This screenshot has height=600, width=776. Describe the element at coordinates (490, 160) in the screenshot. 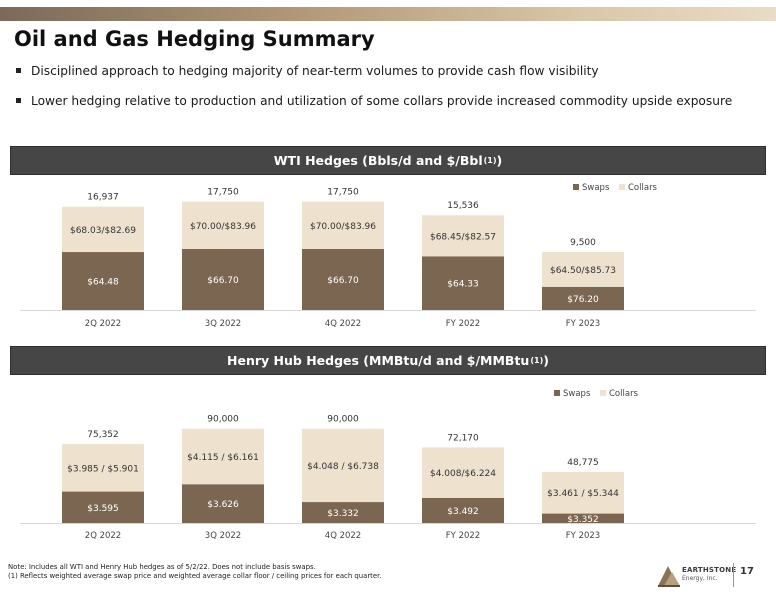

I see `wti-footnote-ref: (1)` at that location.